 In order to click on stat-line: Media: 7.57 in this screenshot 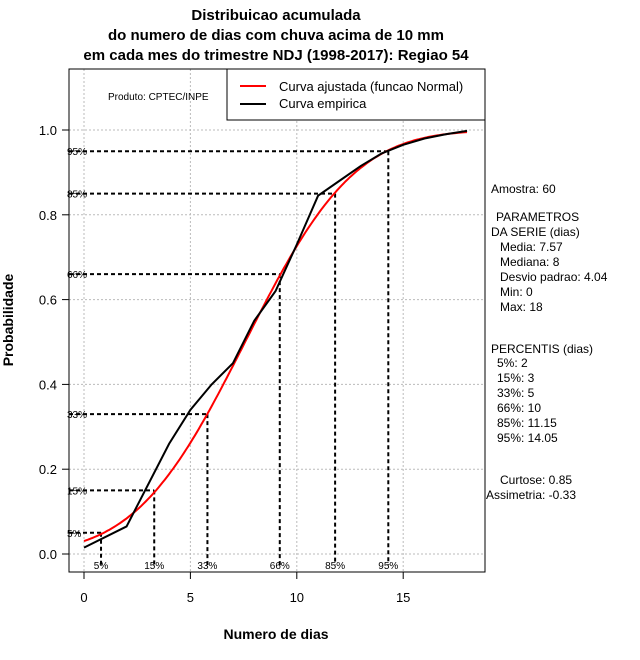, I will do `click(531, 247)`.